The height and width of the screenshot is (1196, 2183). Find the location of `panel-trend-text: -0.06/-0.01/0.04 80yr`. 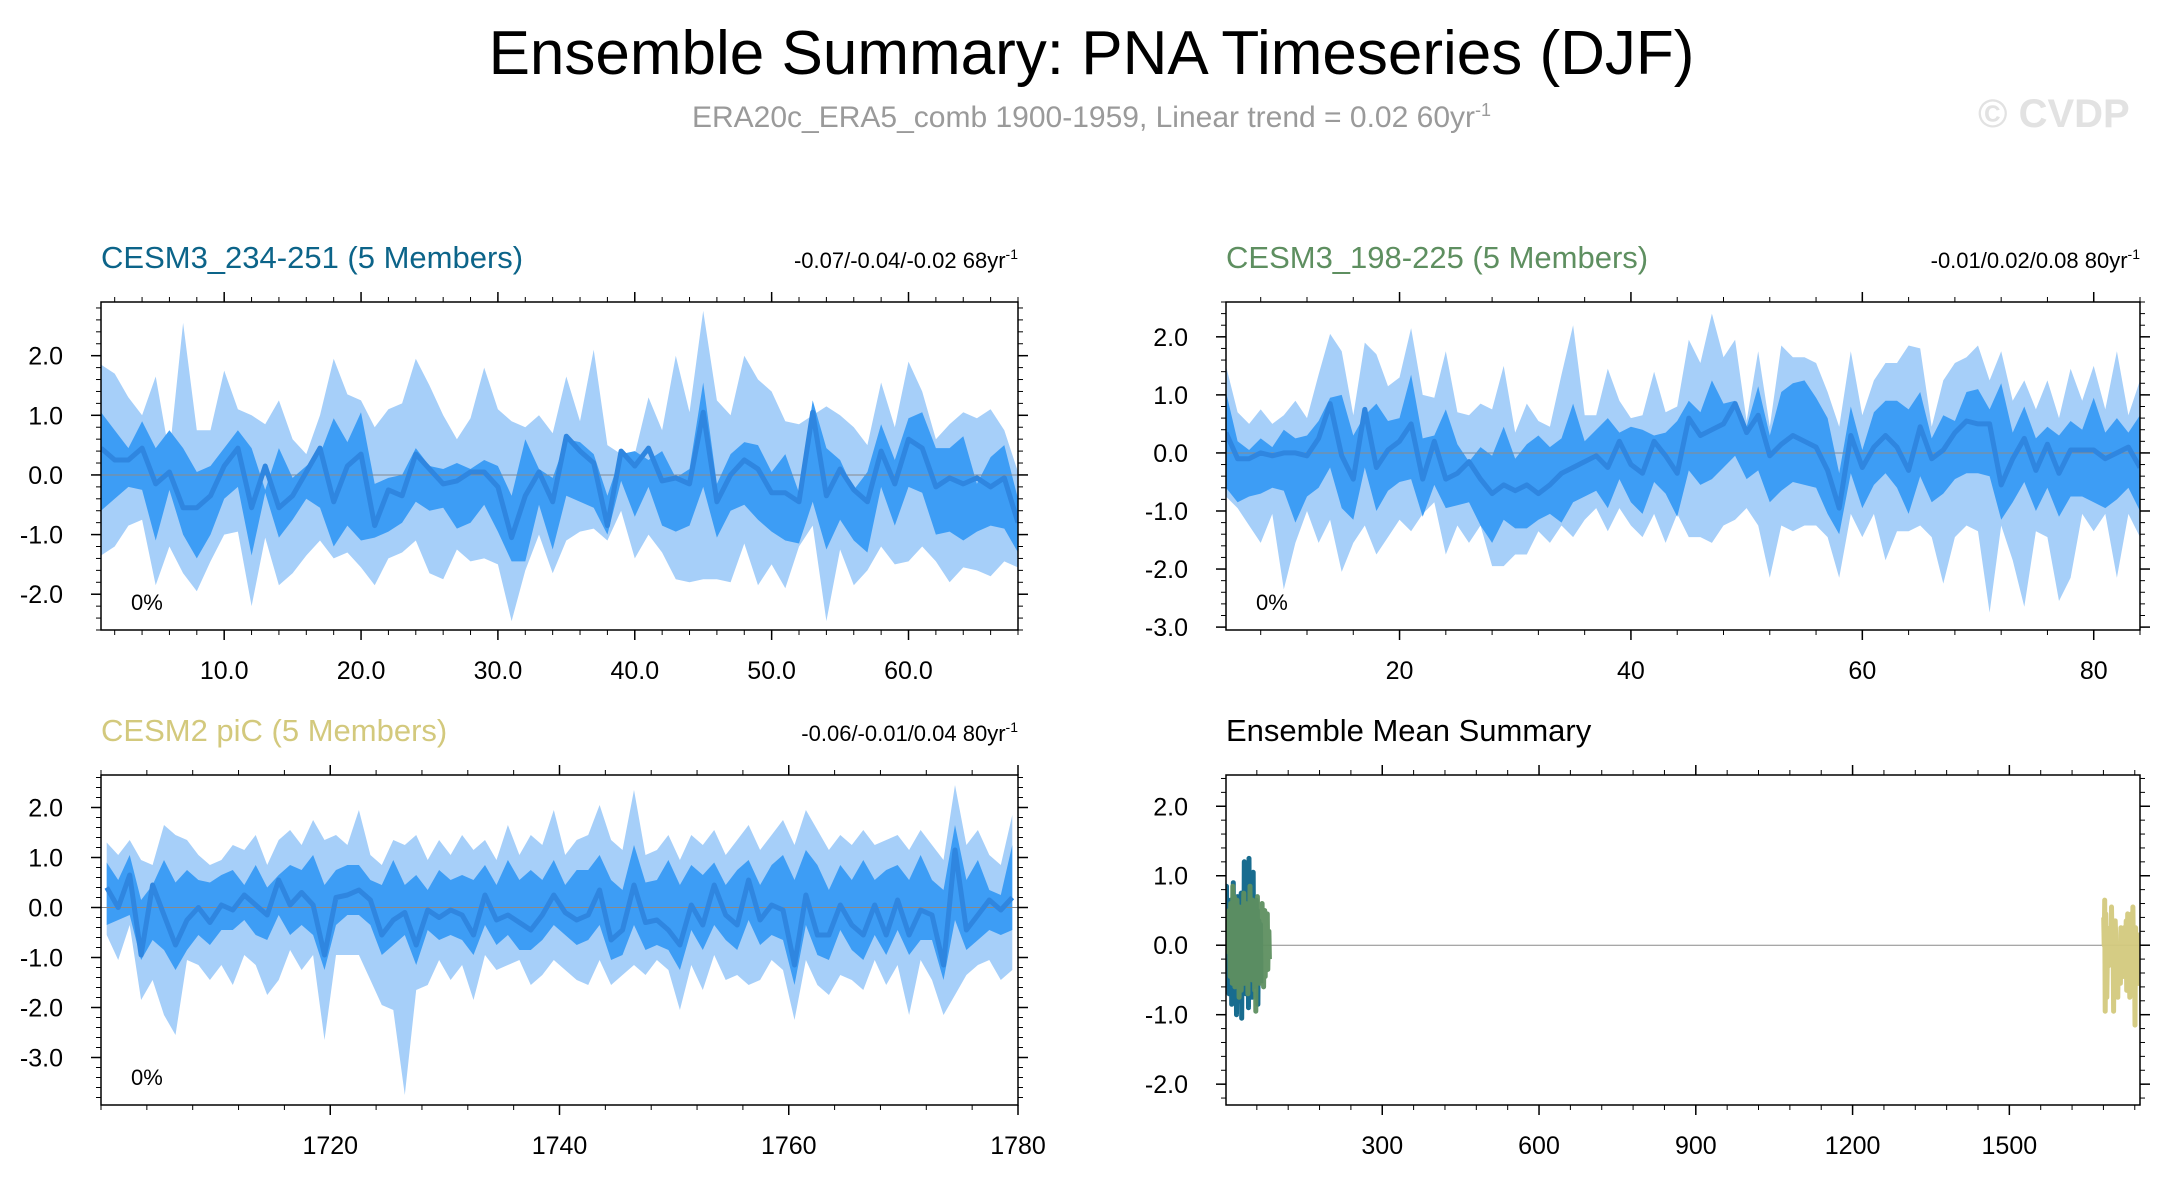

panel-trend-text: -0.06/-0.01/0.04 80yr is located at coordinates (903, 733).